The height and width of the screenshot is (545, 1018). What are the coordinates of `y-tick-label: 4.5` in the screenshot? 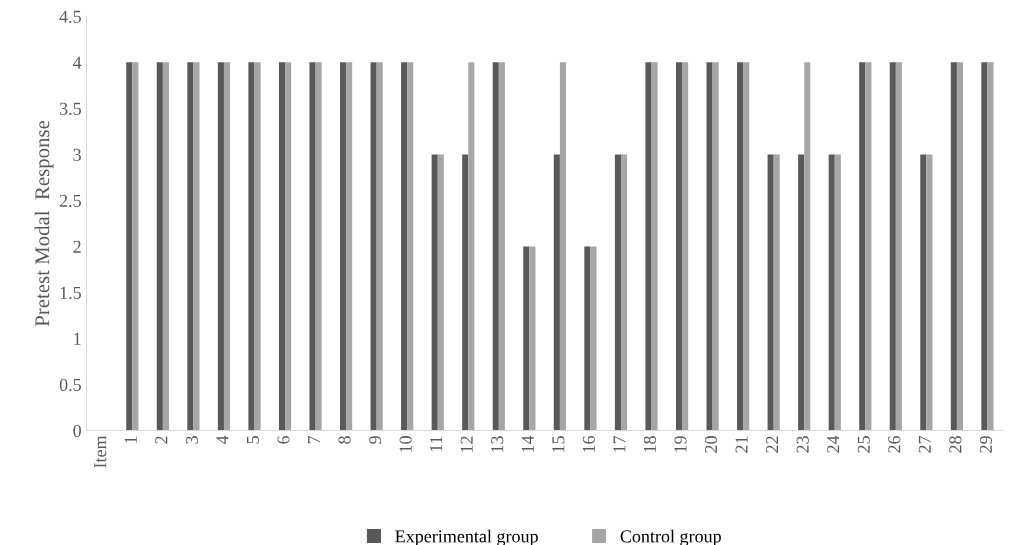 It's located at (70, 16).